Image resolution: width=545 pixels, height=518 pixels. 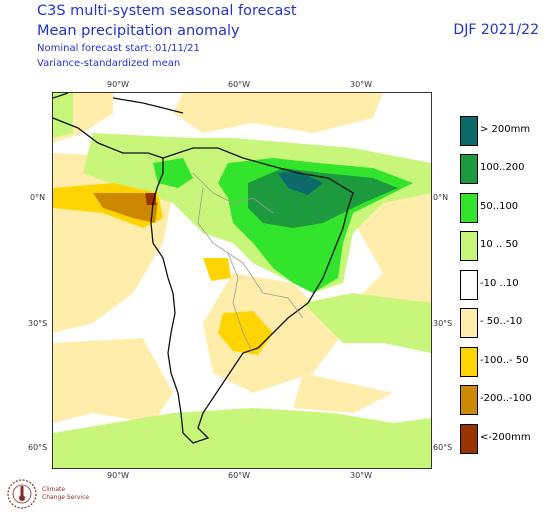 What do you see at coordinates (118, 48) in the screenshot?
I see `forecast-start-text: Nominal forecast start: 01/11/21` at bounding box center [118, 48].